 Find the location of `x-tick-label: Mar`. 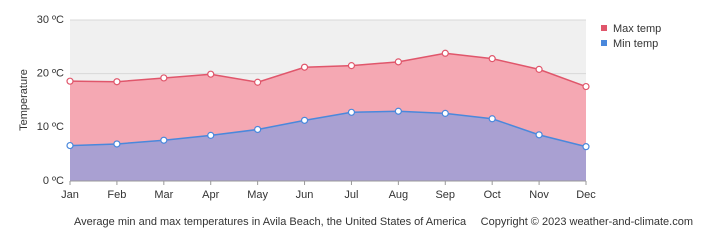

x-tick-label: Mar is located at coordinates (163, 195).